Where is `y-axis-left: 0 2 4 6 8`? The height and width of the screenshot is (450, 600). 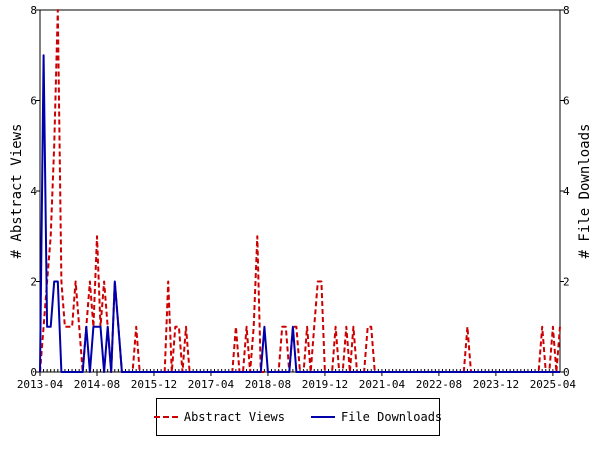
y-axis-left: 0 2 4 6 8 is located at coordinates (35, 191).